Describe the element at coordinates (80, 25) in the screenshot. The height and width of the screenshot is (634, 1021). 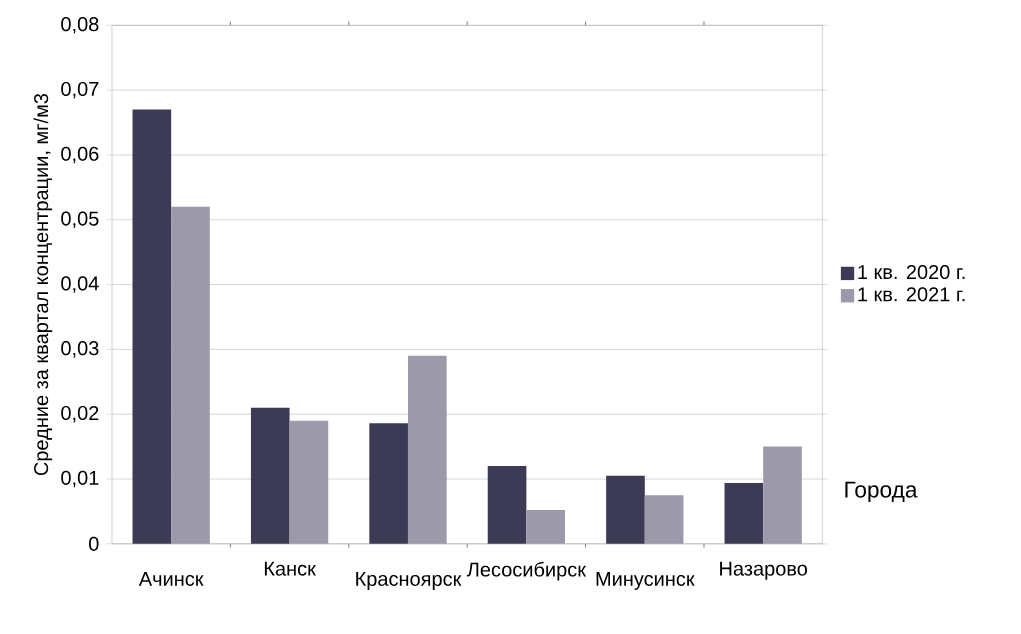
I see `y-tick-label: 0,08` at that location.